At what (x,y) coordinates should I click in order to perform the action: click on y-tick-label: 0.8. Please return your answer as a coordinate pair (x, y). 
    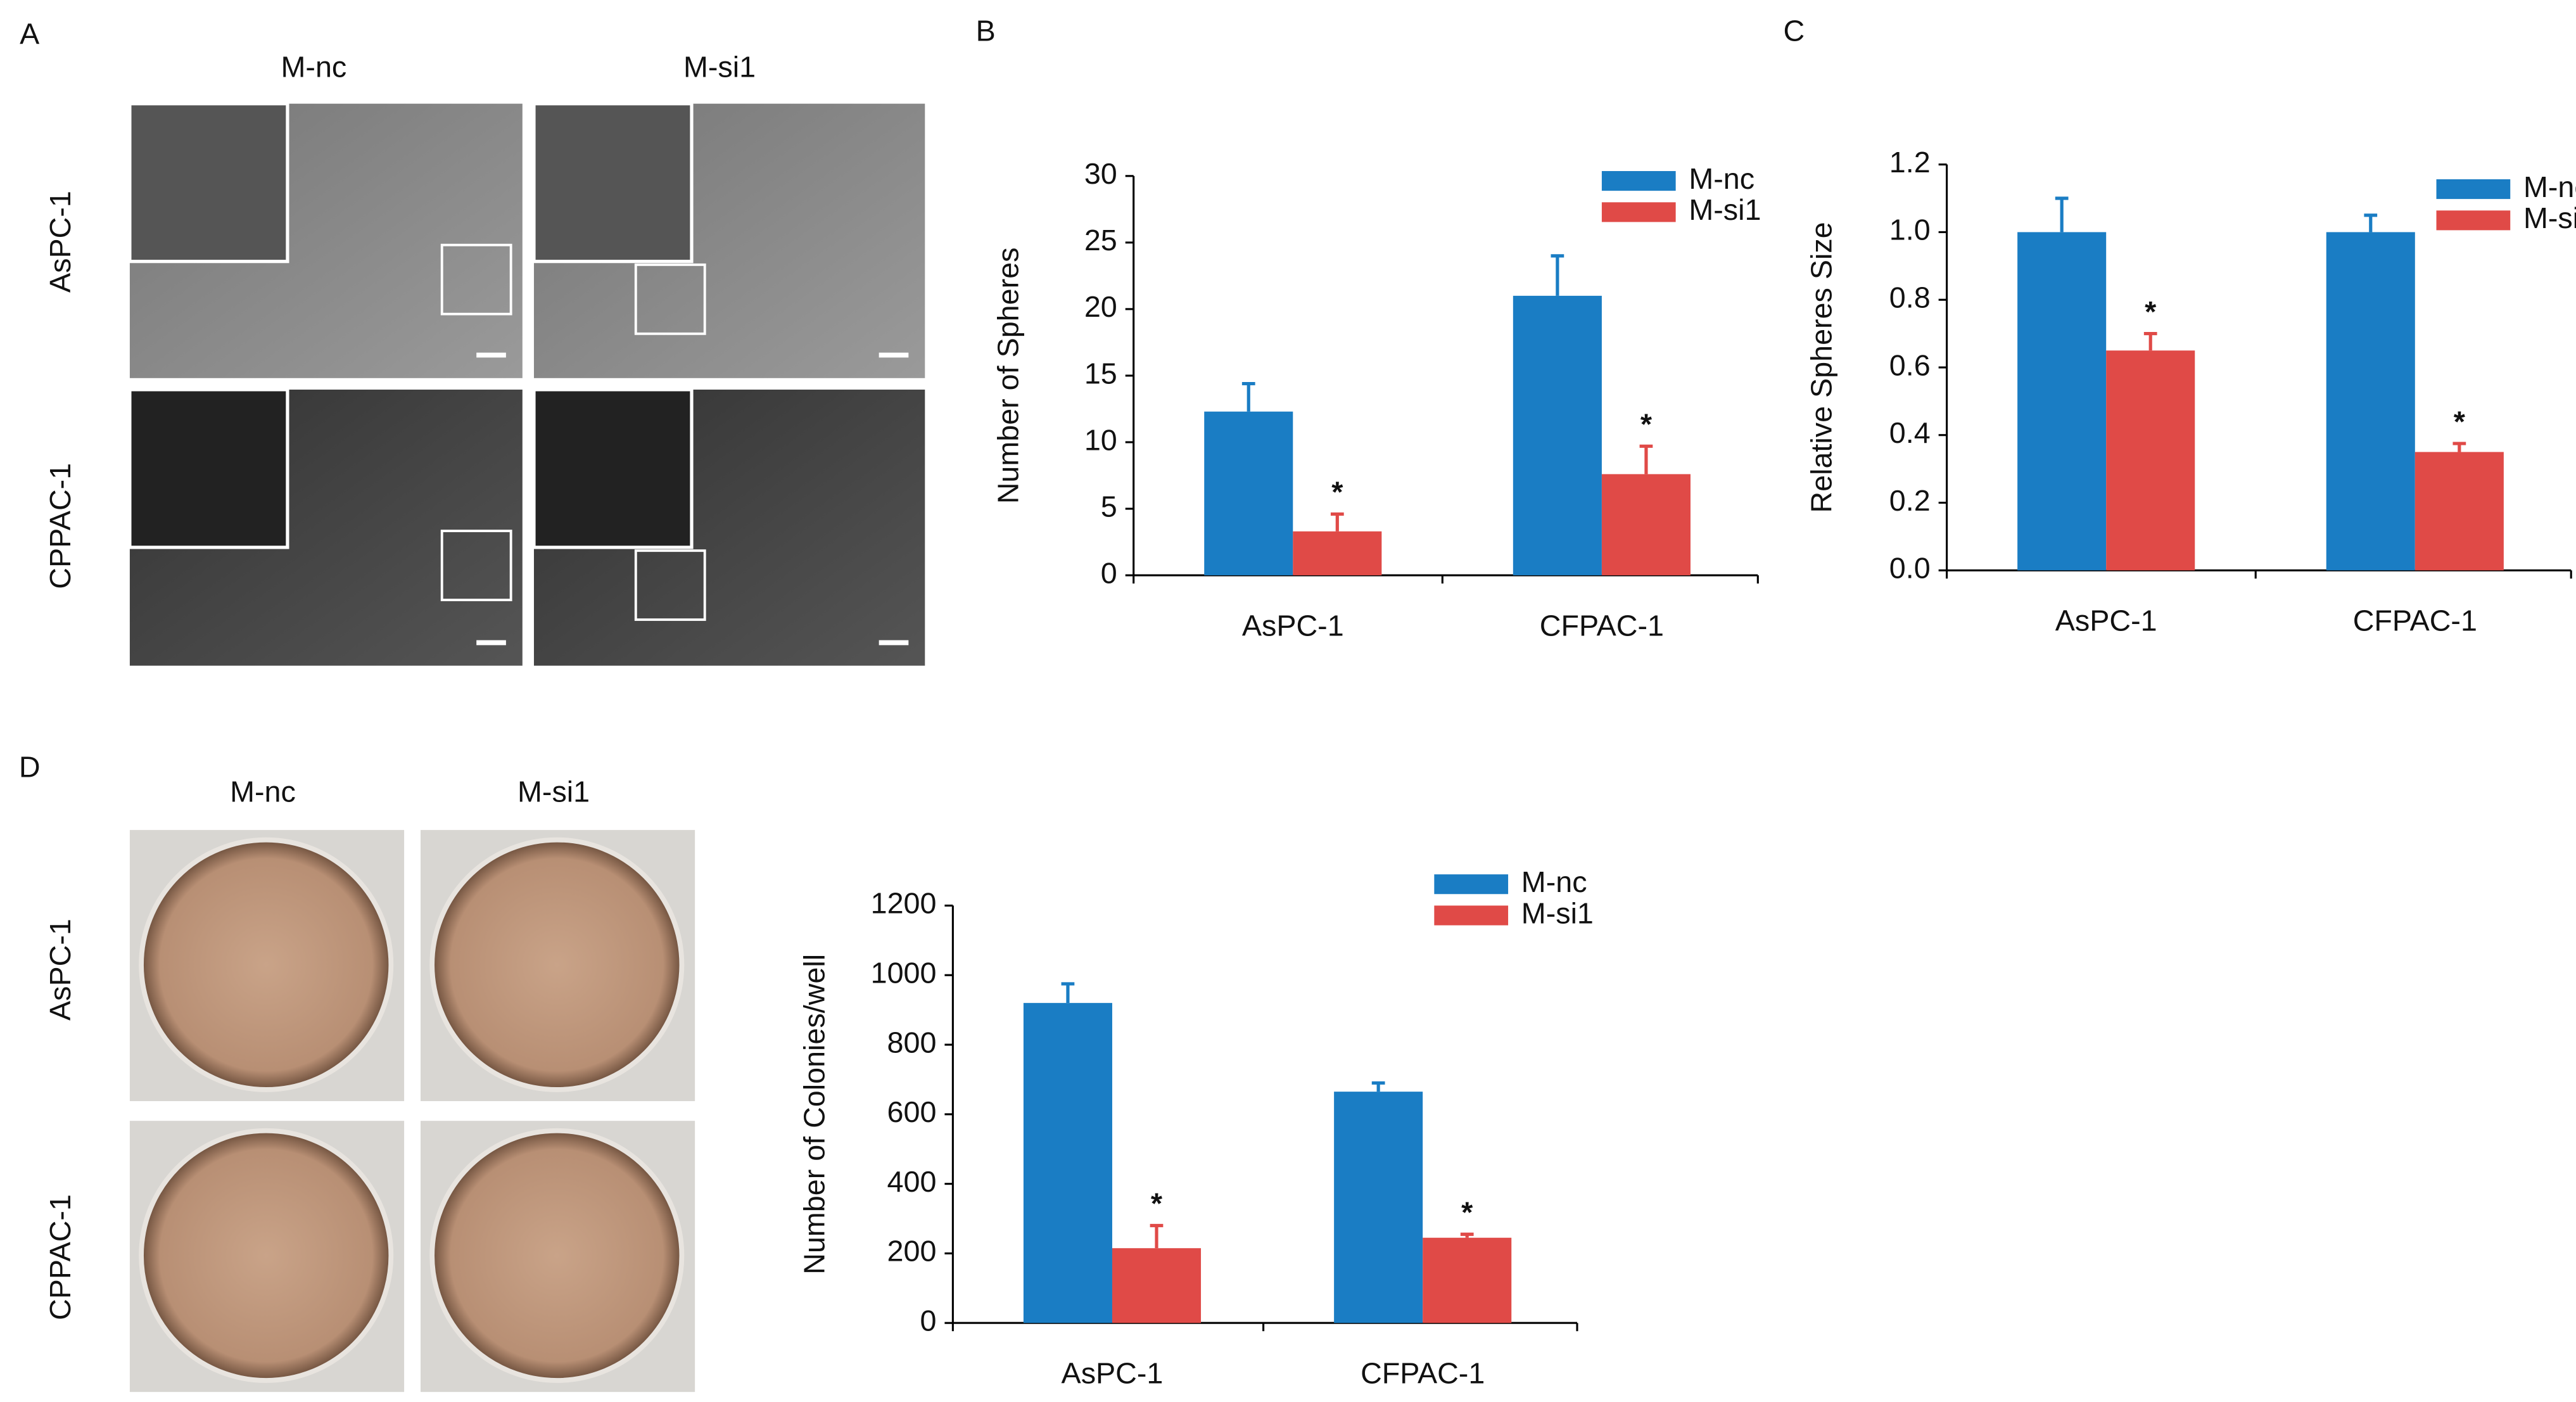
    Looking at the image, I should click on (1910, 297).